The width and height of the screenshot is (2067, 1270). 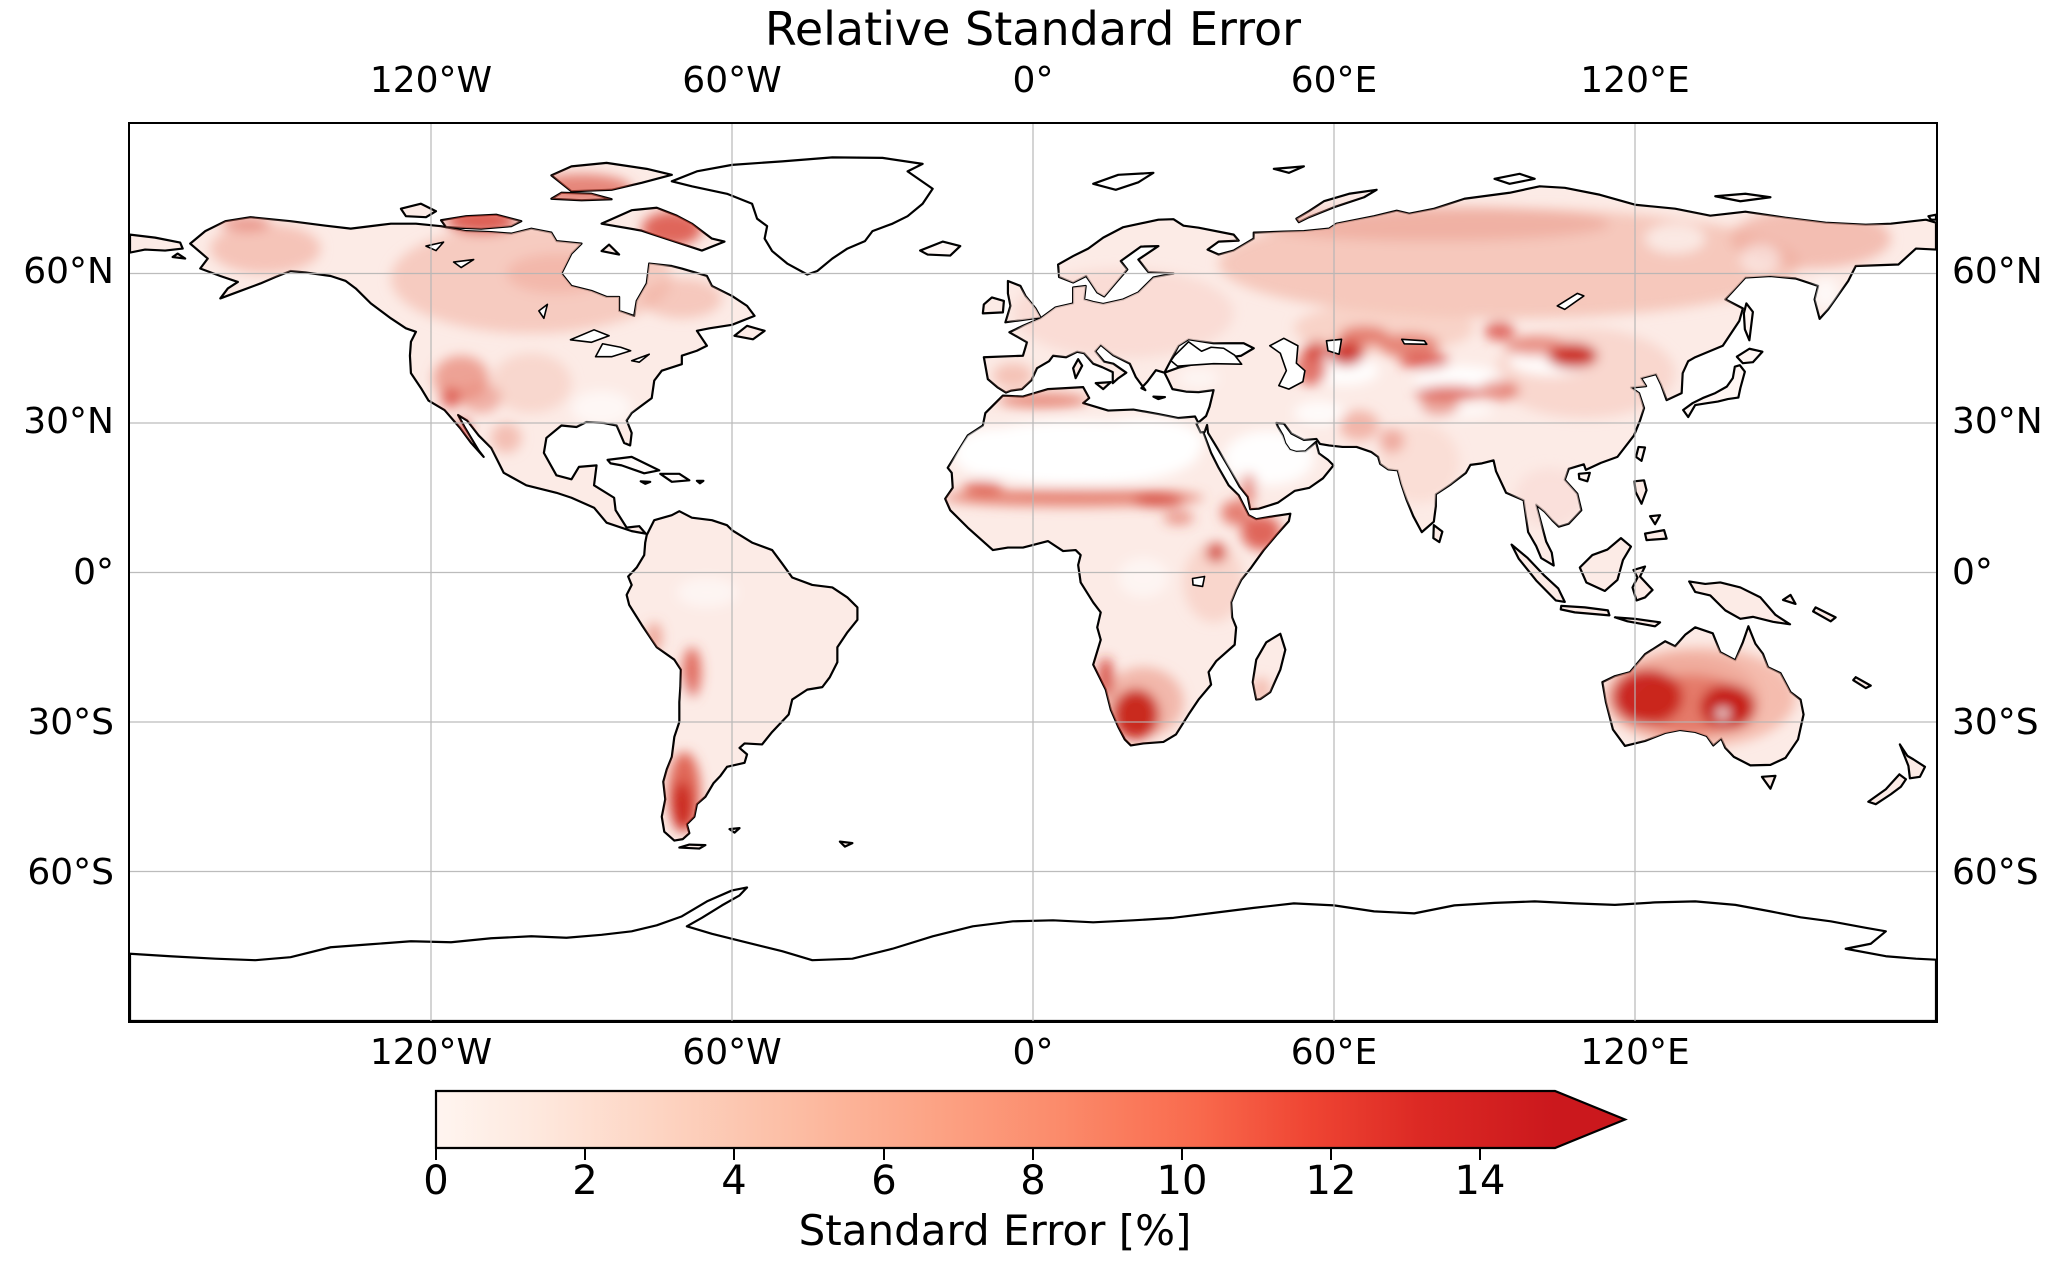 I want to click on lake-caspian-sea, so click(x=1287, y=363).